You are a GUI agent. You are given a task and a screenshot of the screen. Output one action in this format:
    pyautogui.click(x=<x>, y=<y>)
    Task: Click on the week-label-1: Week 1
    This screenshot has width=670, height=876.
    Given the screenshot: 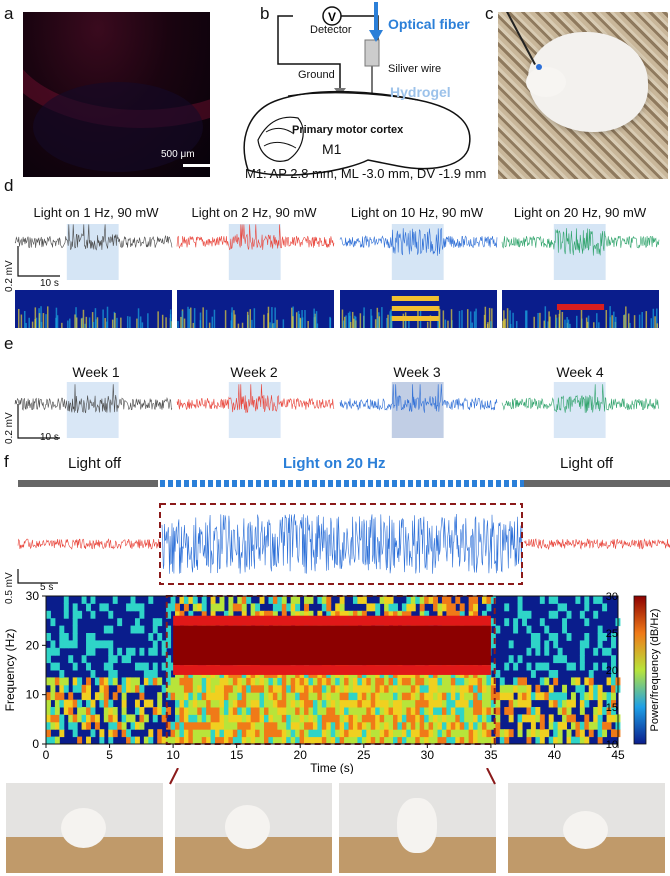 What is the action you would take?
    pyautogui.click(x=96, y=372)
    